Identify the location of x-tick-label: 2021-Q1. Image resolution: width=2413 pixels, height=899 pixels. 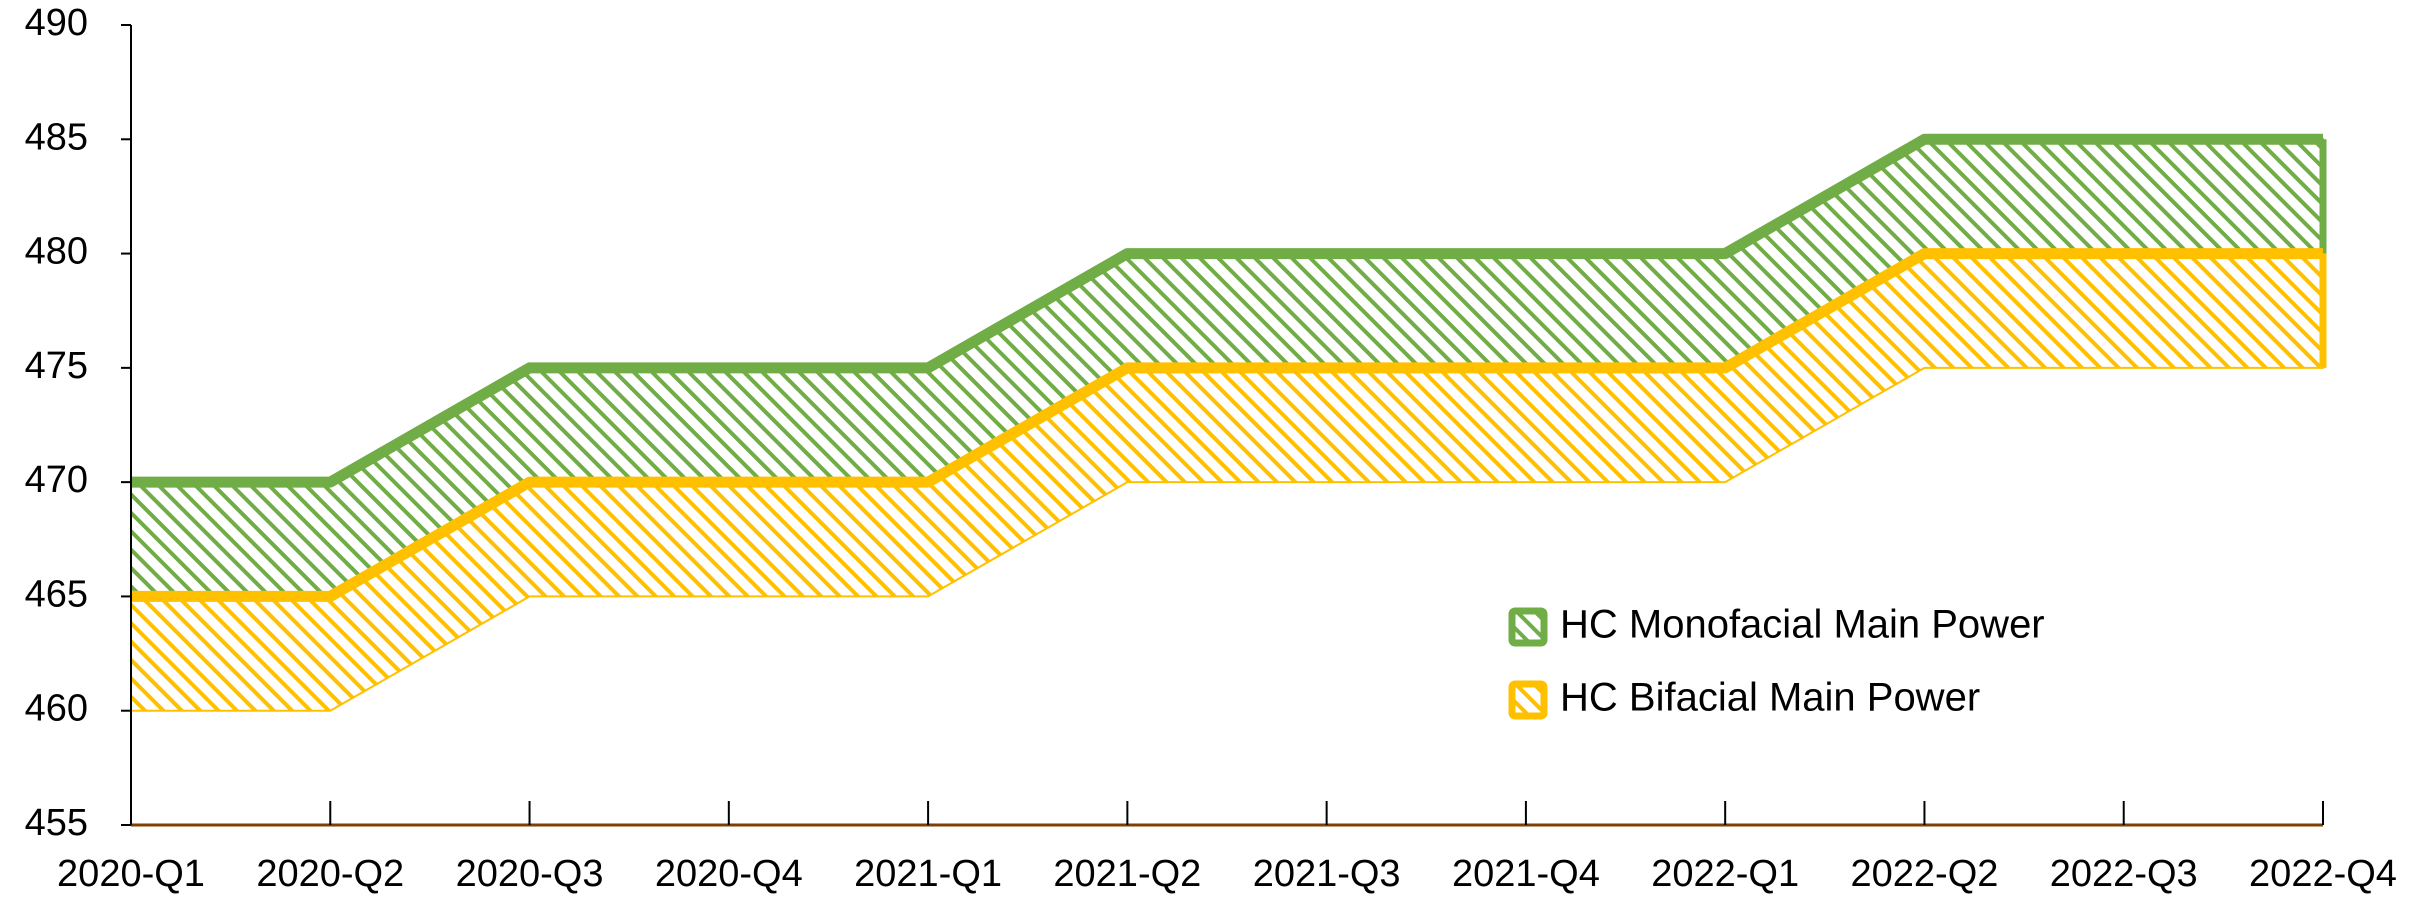
(928, 874).